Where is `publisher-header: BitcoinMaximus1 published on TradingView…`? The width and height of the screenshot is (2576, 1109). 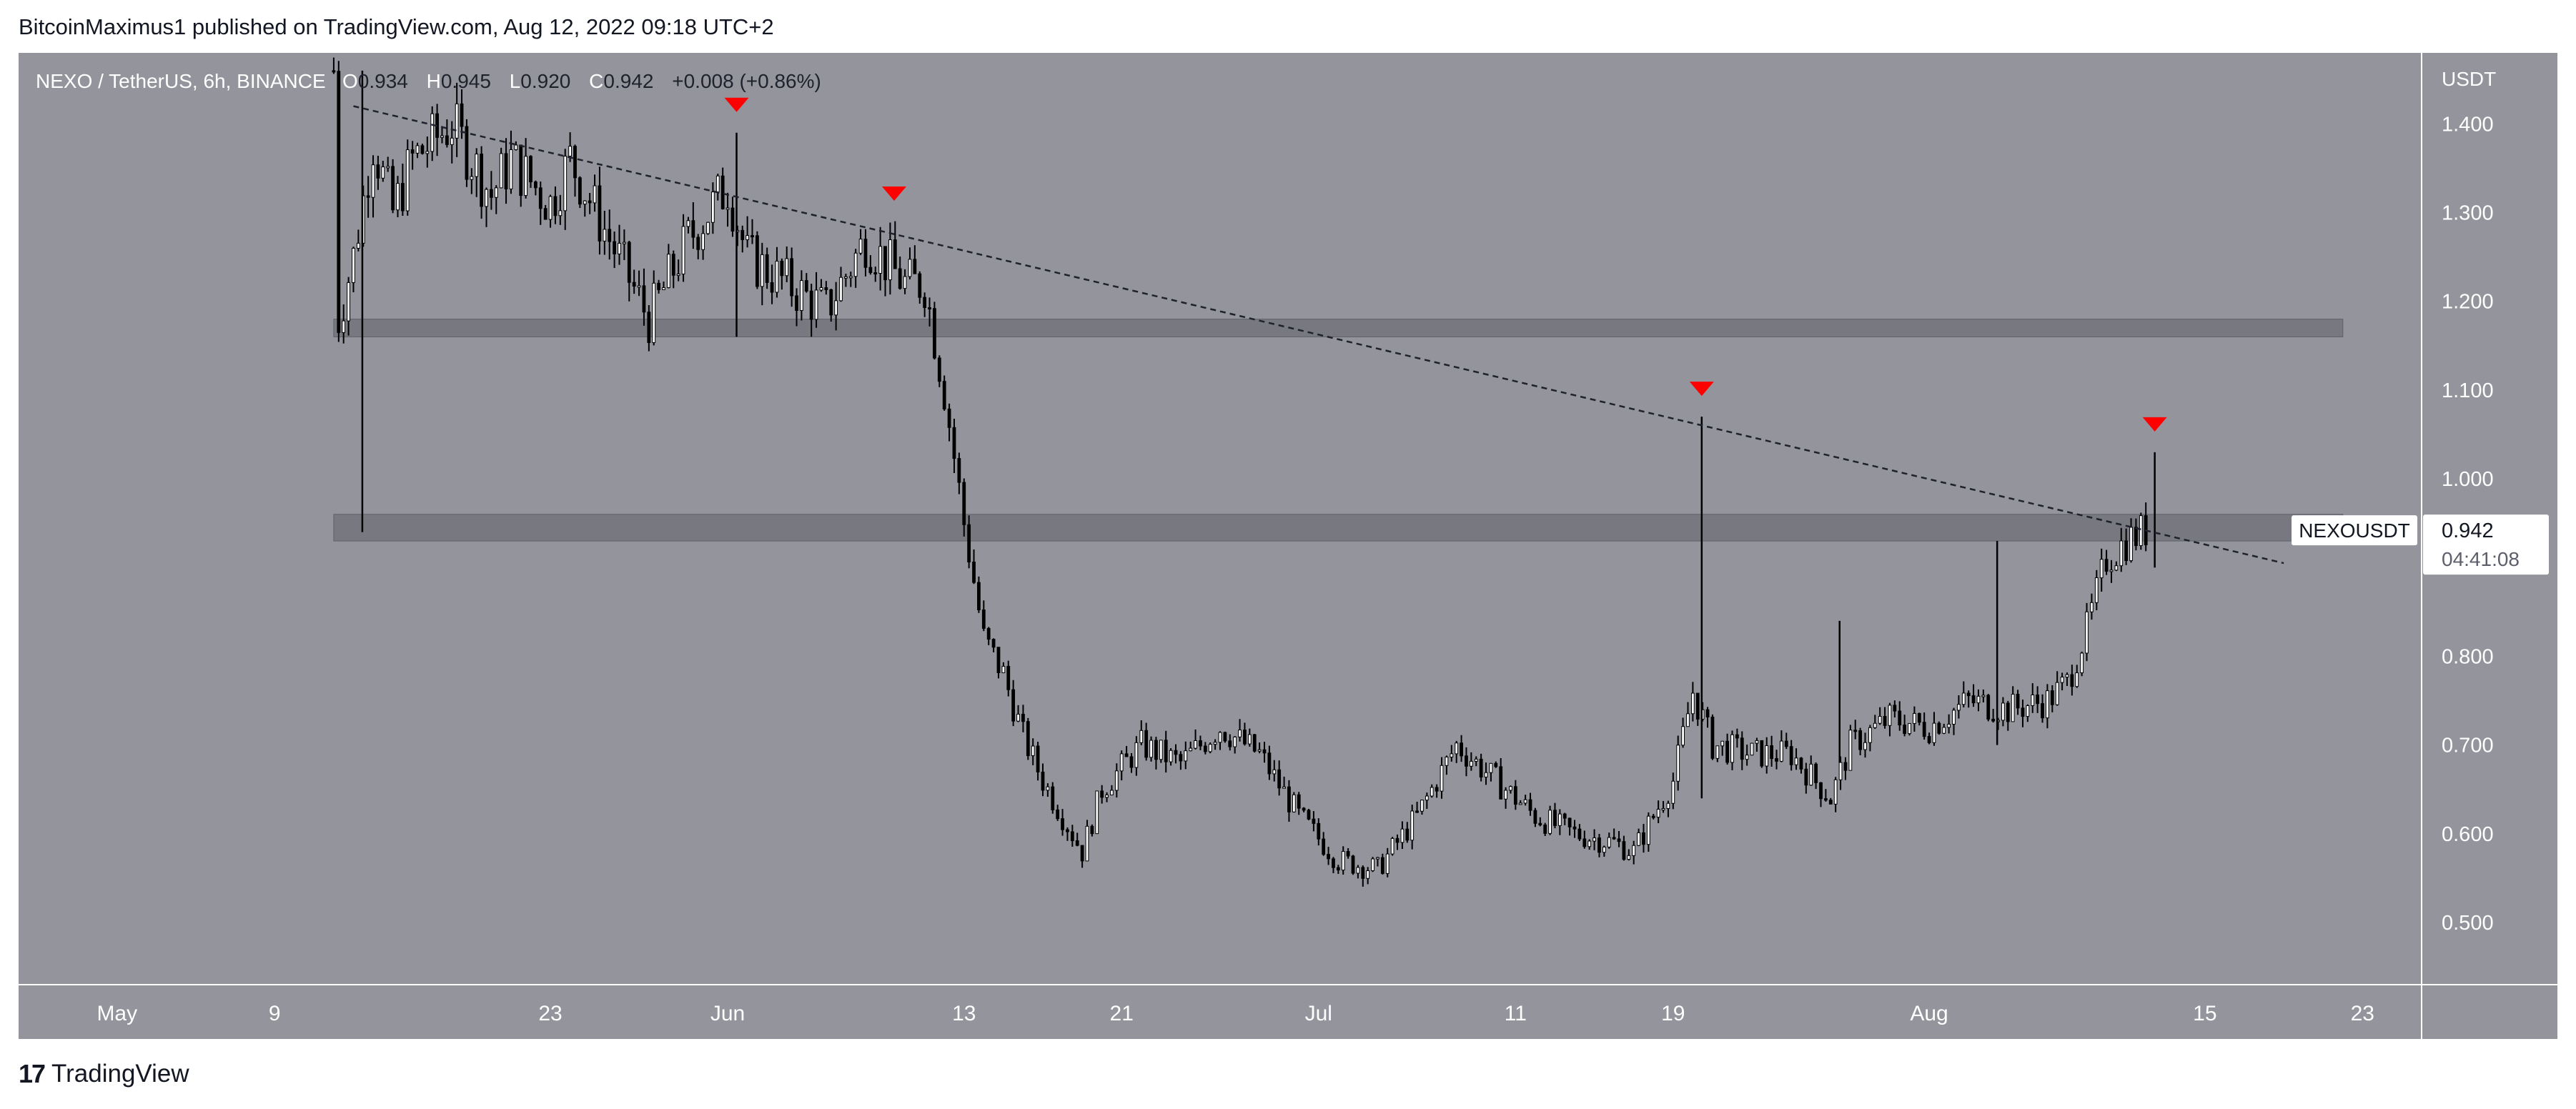 publisher-header: BitcoinMaximus1 published on TradingView… is located at coordinates (396, 26).